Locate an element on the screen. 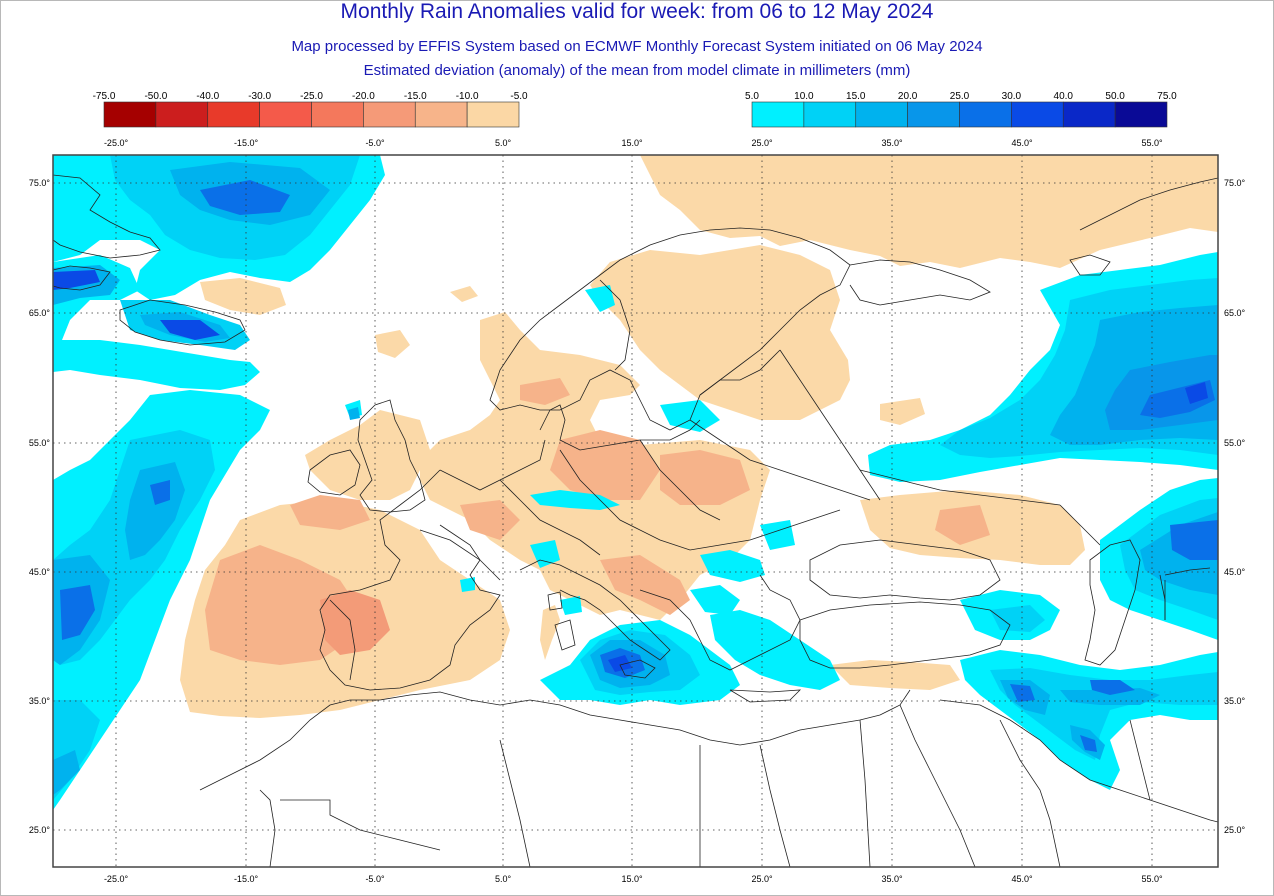 Image resolution: width=1274 pixels, height=896 pixels. legend-negative-tick-label: -75.0 is located at coordinates (104, 96).